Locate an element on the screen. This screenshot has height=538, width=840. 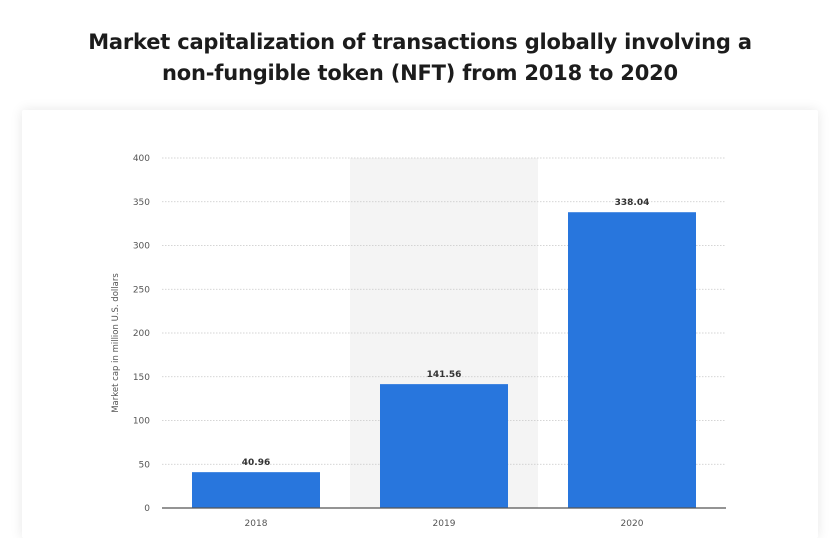
y-tick-label: 200 is located at coordinates (141, 334).